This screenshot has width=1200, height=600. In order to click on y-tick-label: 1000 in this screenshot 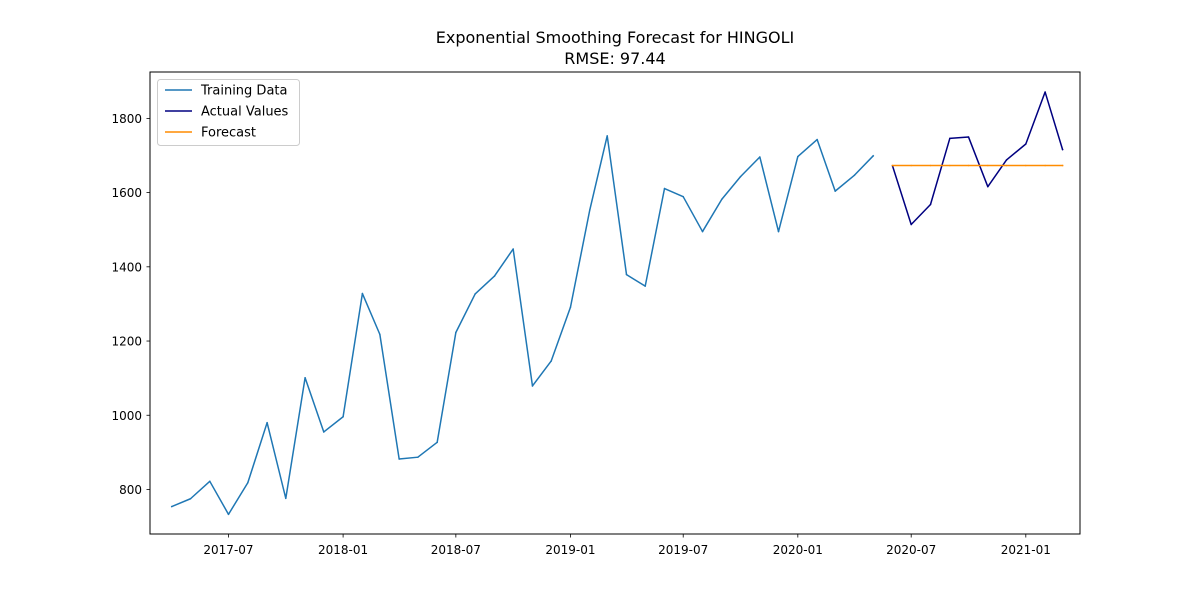, I will do `click(126, 416)`.